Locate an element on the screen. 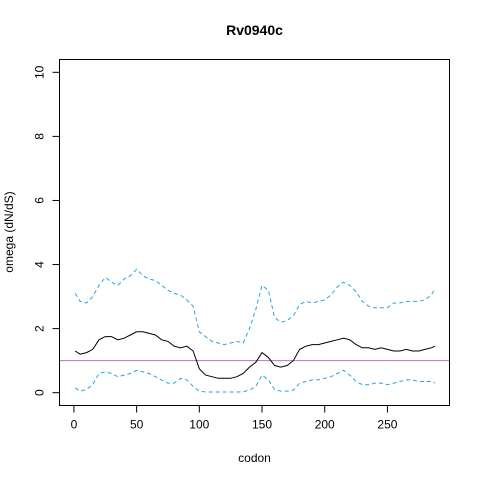 The width and height of the screenshot is (480, 480). y-axis-label: omega (dN/dS) is located at coordinates (9, 231).